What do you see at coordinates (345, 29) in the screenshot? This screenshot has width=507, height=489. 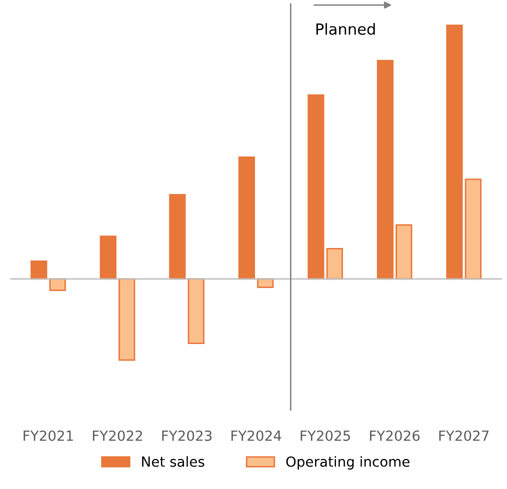 I see `annotation: Planned` at bounding box center [345, 29].